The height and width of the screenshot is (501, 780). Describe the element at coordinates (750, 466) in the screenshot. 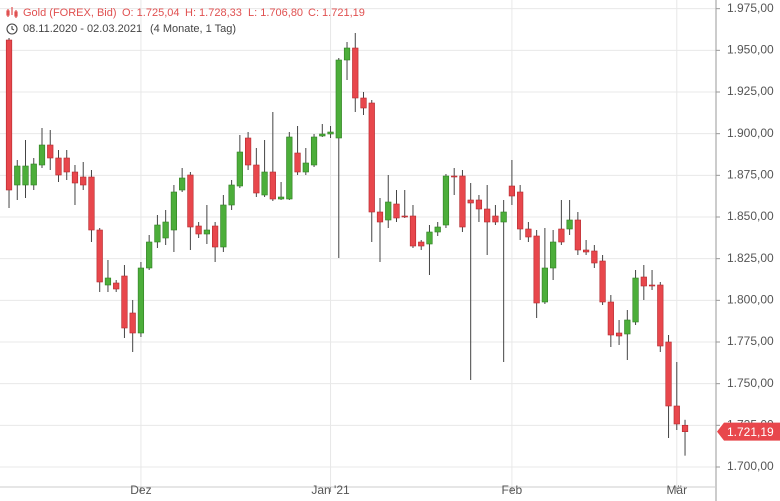

I see `y-tick-label: 1.700,00` at that location.